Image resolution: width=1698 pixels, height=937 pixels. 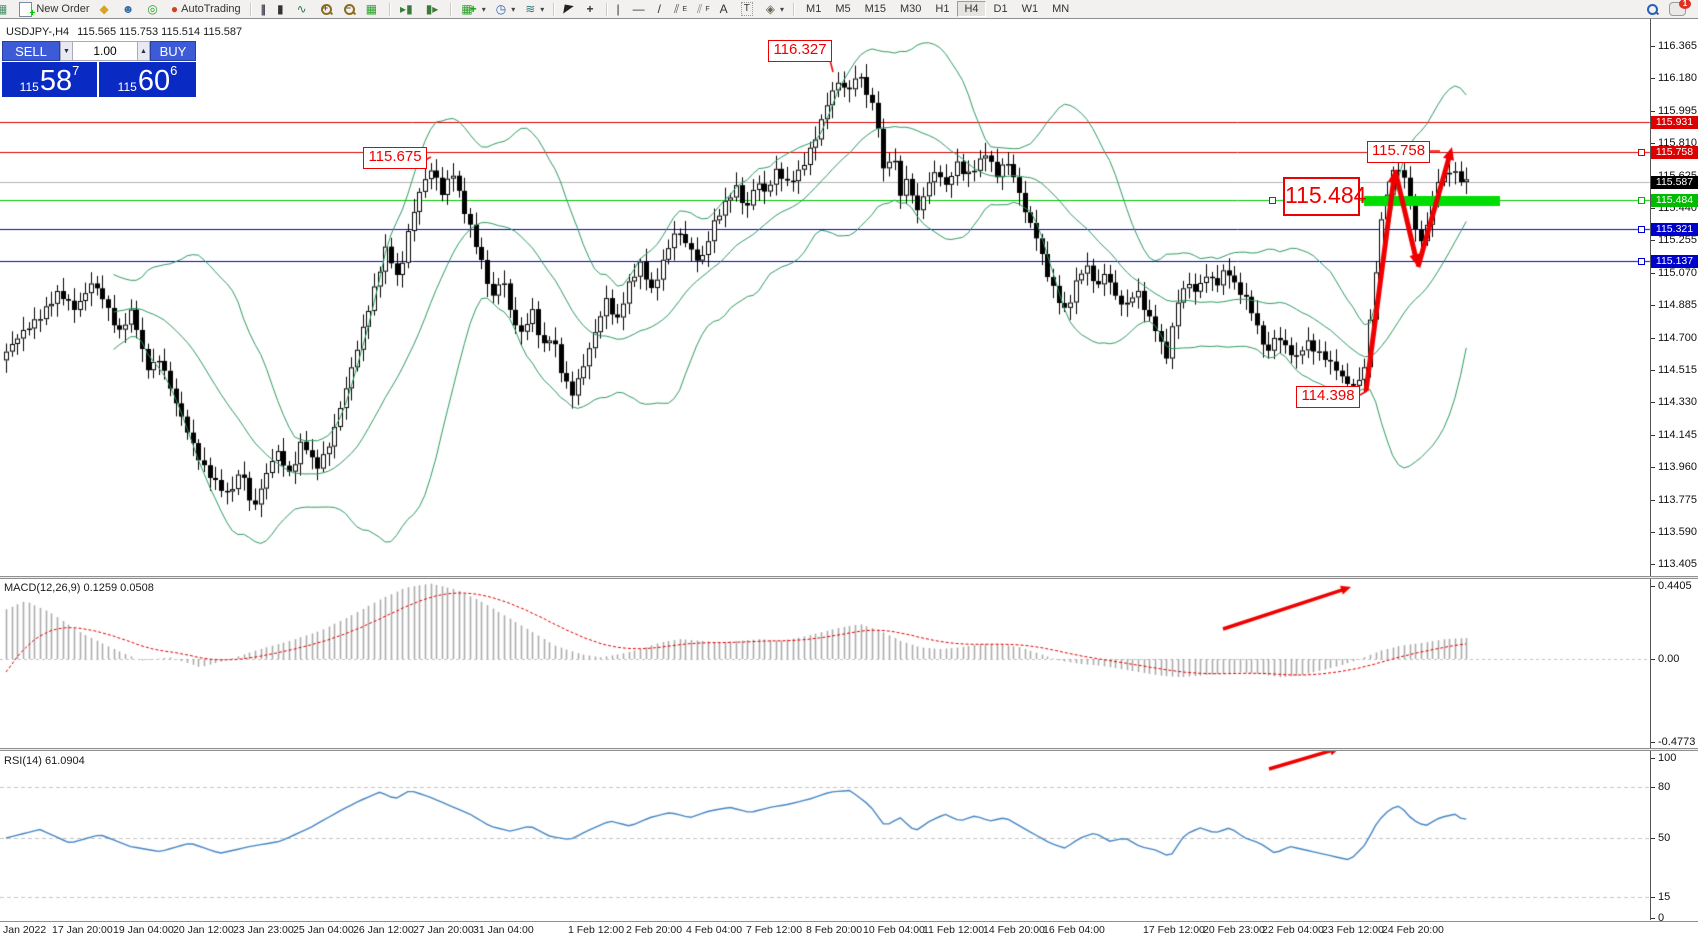 What do you see at coordinates (843, 9) in the screenshot?
I see `timeframe-m5: M5` at bounding box center [843, 9].